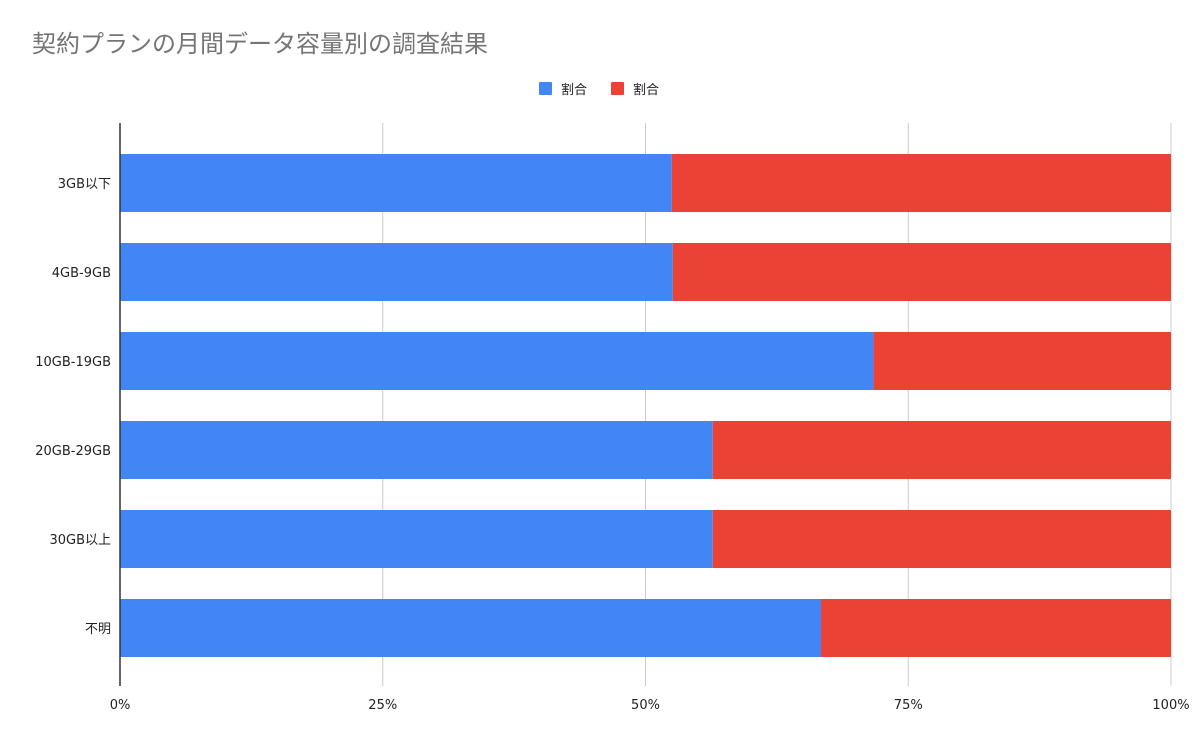  I want to click on category-label: 3GB以下, so click(84, 184).